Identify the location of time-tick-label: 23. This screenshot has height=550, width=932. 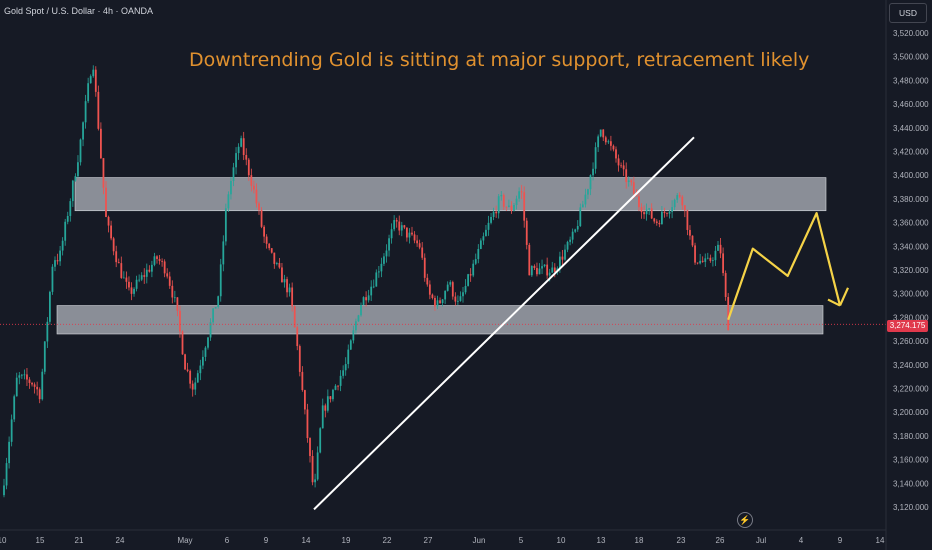
(681, 540).